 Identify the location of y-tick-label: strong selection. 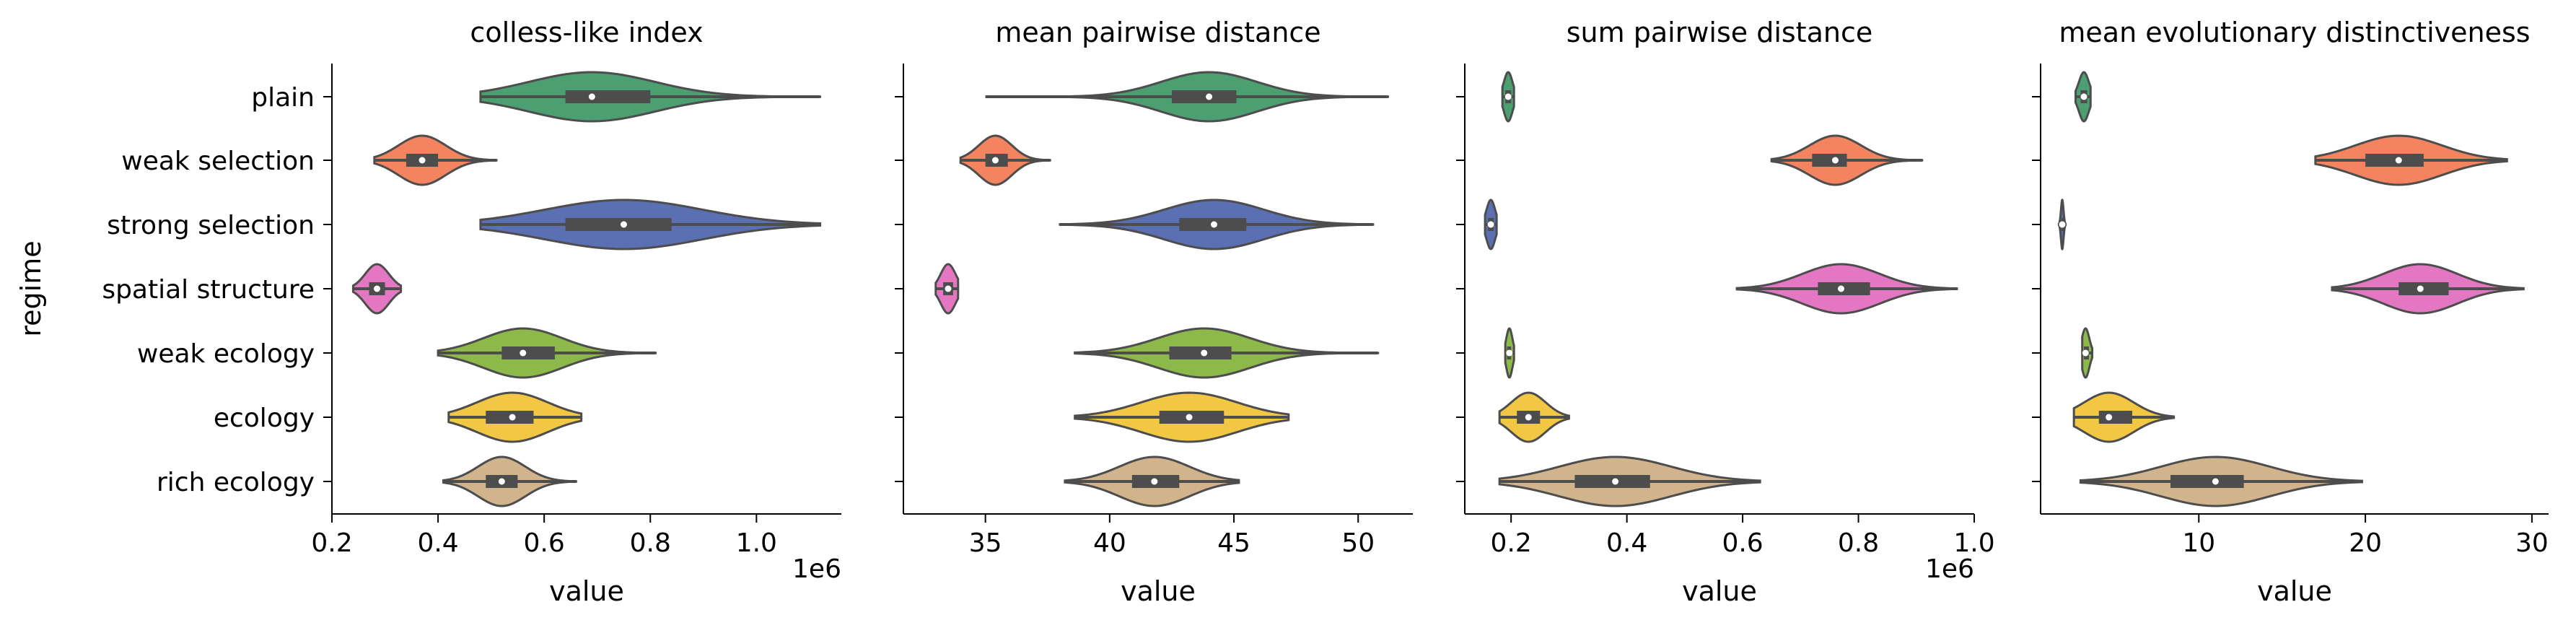
(211, 225).